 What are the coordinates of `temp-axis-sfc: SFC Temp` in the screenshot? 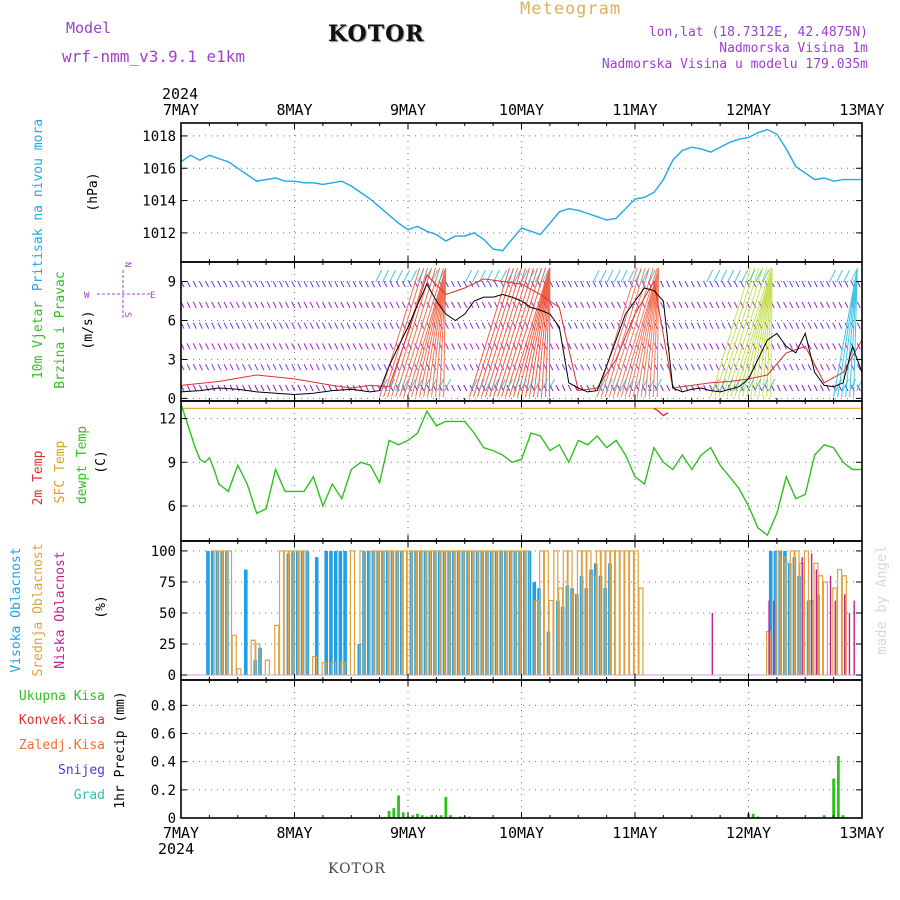 It's located at (60, 472).